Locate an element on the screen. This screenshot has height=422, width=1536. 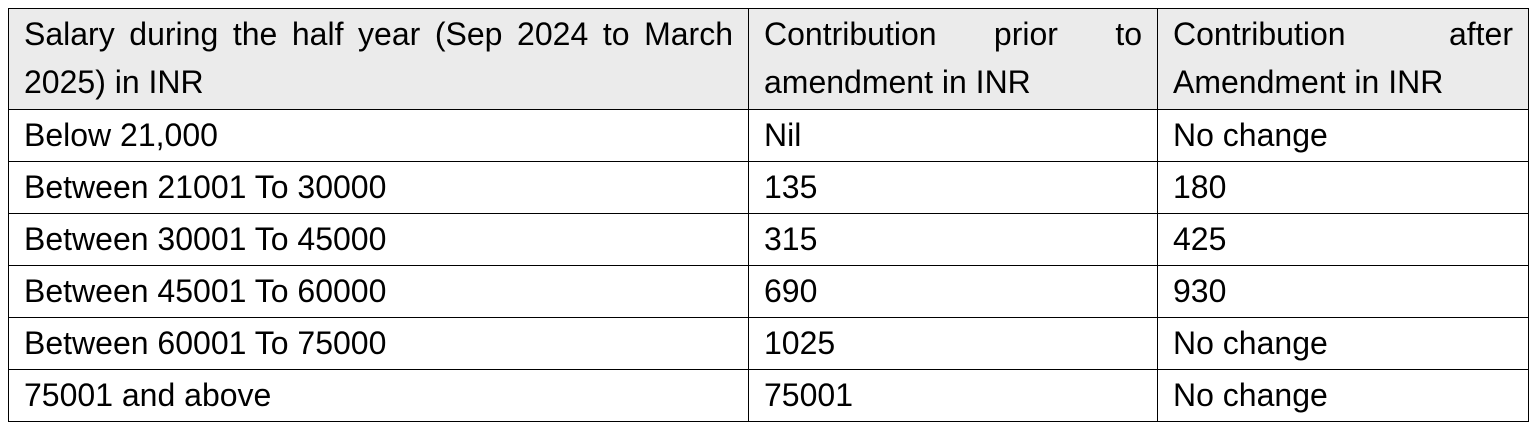
table-cell: Between 60001 To 75000 is located at coordinates (378, 343).